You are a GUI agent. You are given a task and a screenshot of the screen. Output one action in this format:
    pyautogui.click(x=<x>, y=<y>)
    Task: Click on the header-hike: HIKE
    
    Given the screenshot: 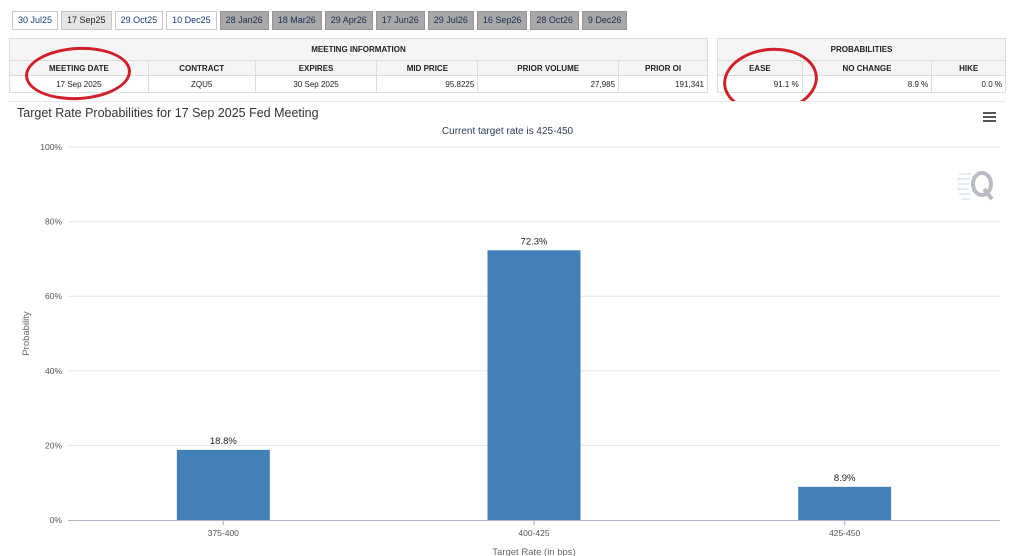 What is the action you would take?
    pyautogui.click(x=968, y=68)
    